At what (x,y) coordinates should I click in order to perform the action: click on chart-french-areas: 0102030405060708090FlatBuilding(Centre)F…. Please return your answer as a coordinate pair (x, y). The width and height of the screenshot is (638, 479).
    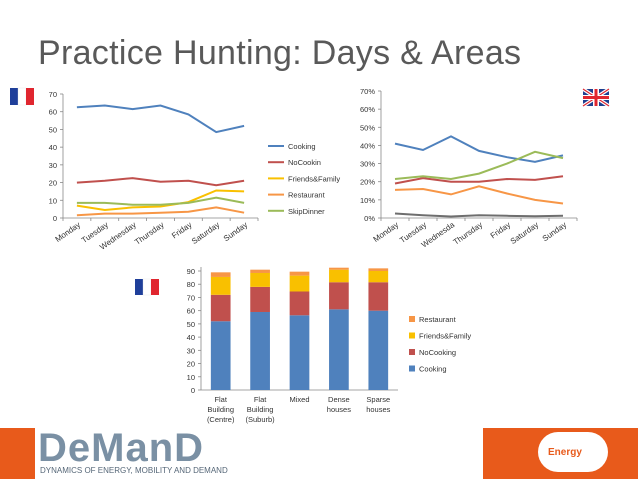
    Looking at the image, I should click on (329, 345).